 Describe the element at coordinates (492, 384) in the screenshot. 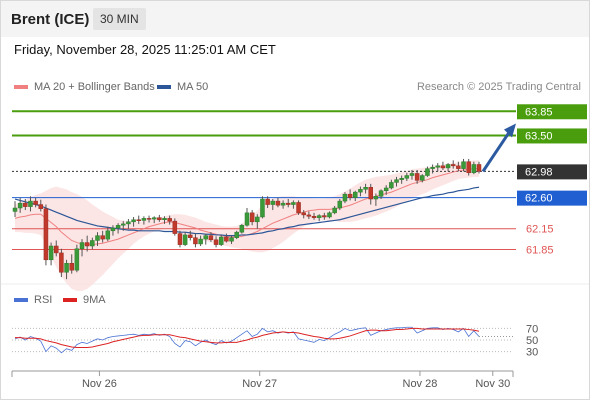

I see `x-tick-label: Nov 30` at that location.